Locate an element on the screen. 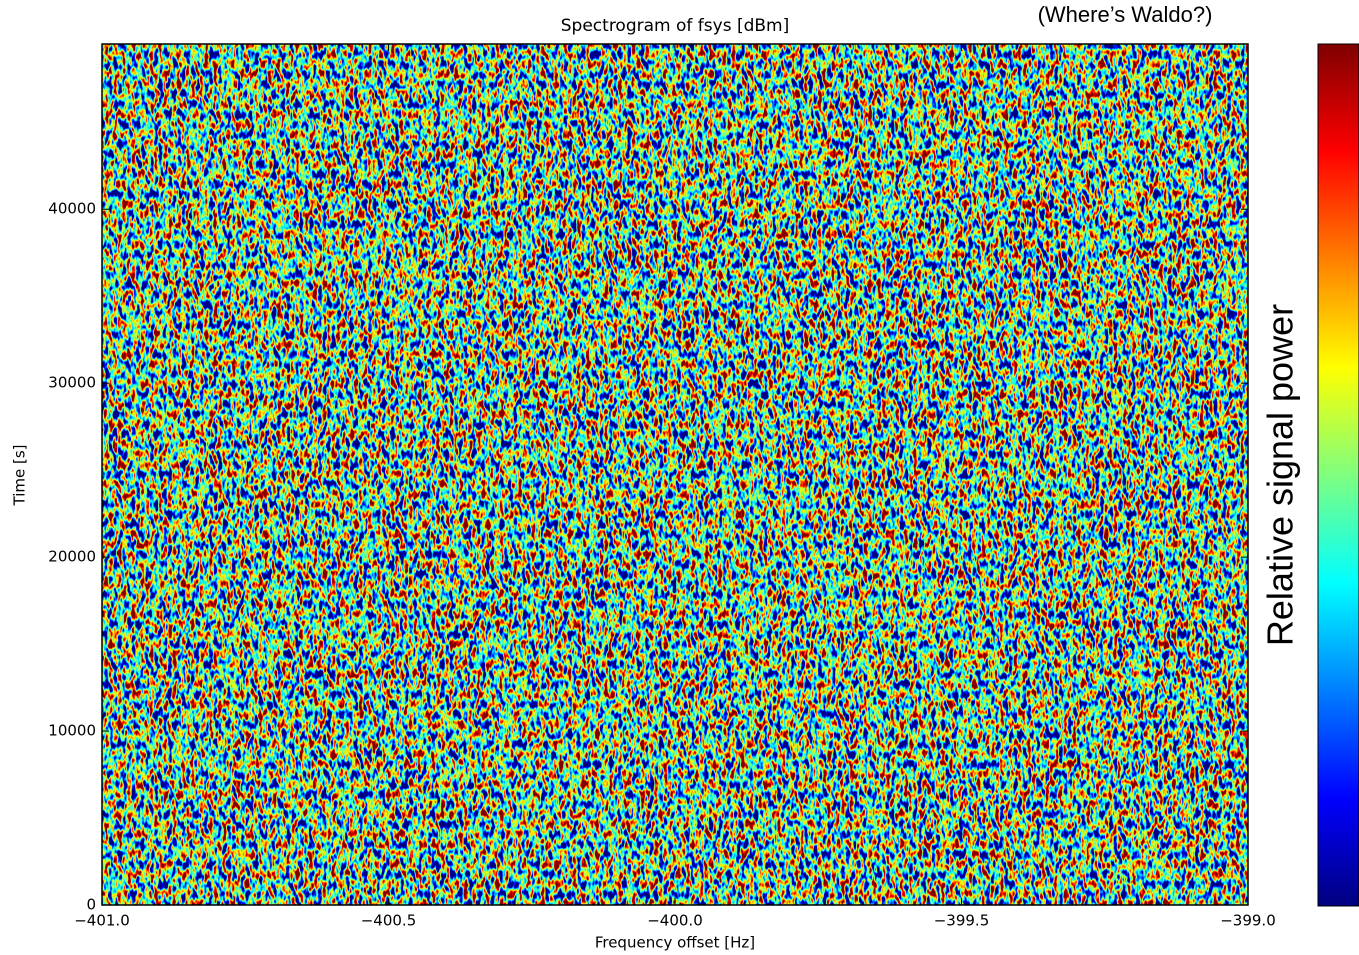 This screenshot has height=955, width=1359. y-tick-label: 30000 is located at coordinates (72, 383).